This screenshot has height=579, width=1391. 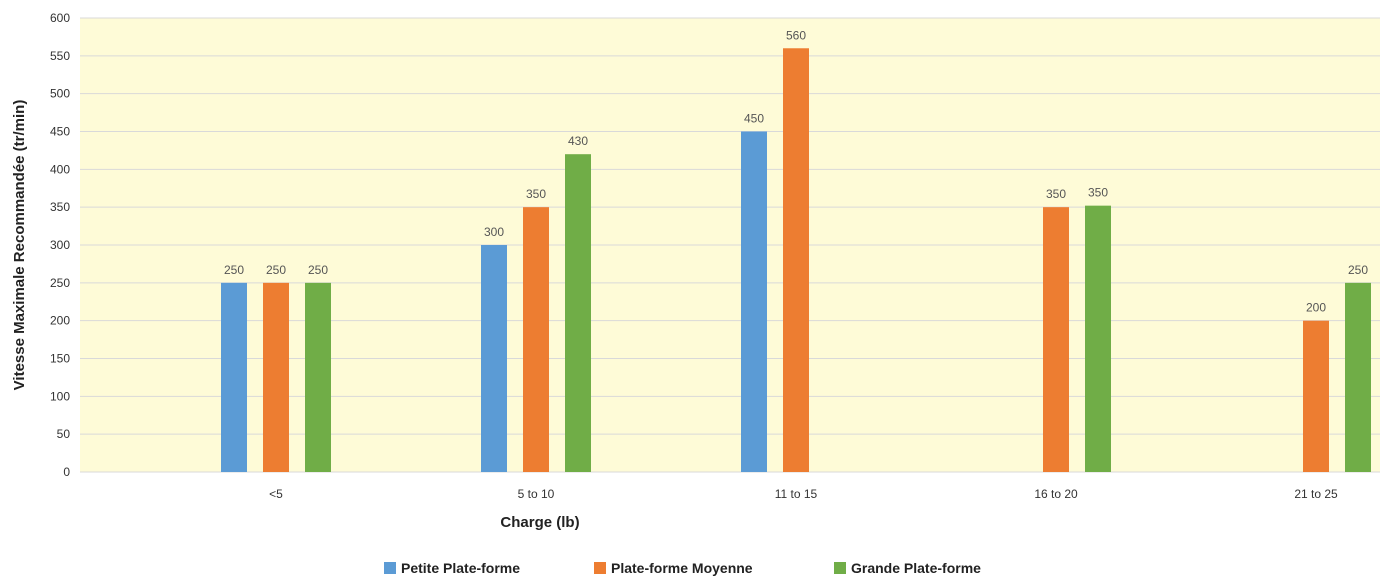 I want to click on data-label: 200, so click(x=1316, y=308).